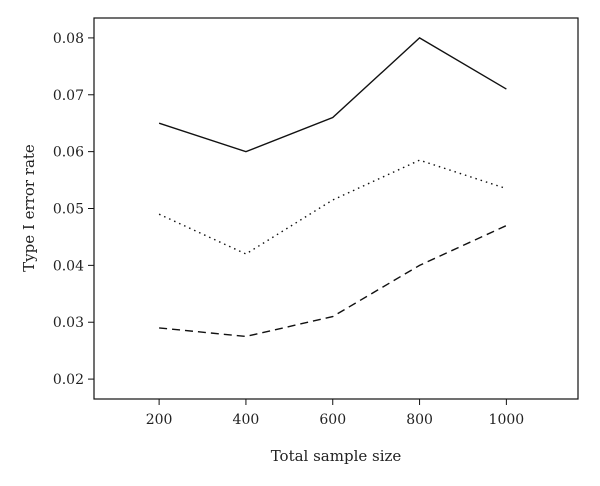 This screenshot has height=486, width=600. I want to click on x-tick-label: 1000, so click(507, 420).